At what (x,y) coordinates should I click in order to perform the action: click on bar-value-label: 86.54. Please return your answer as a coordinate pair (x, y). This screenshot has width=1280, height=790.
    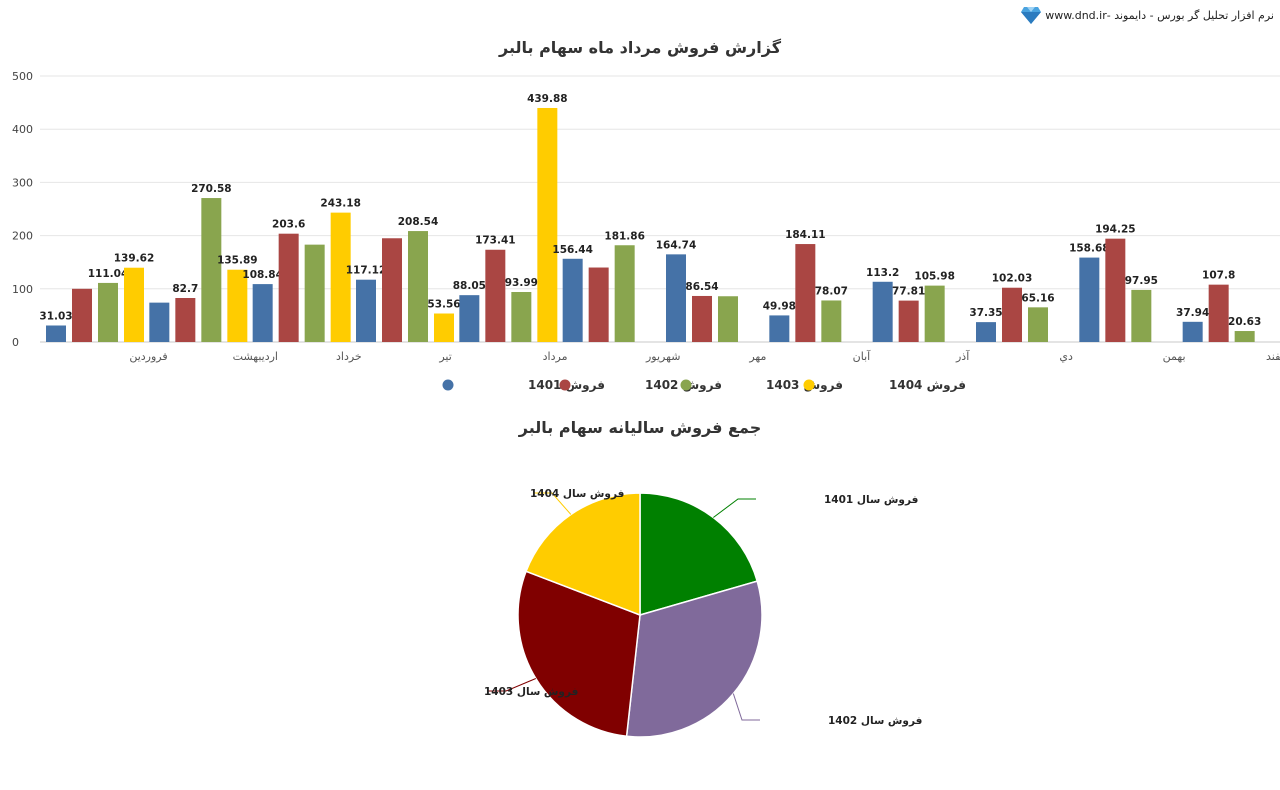
    Looking at the image, I should click on (701, 287).